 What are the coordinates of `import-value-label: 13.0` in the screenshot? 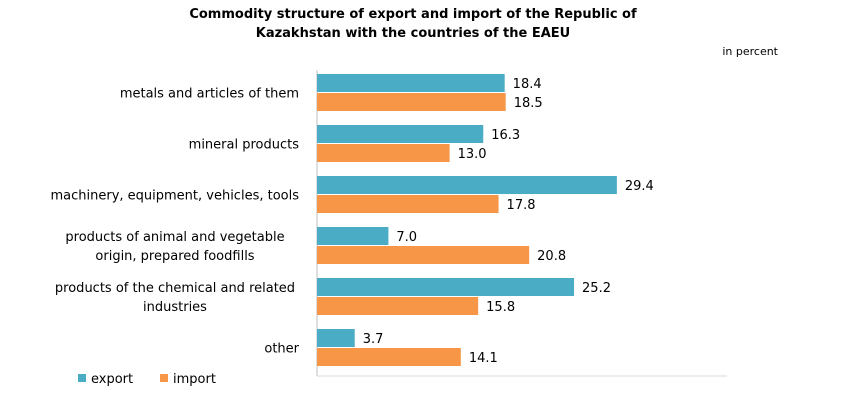 It's located at (472, 154).